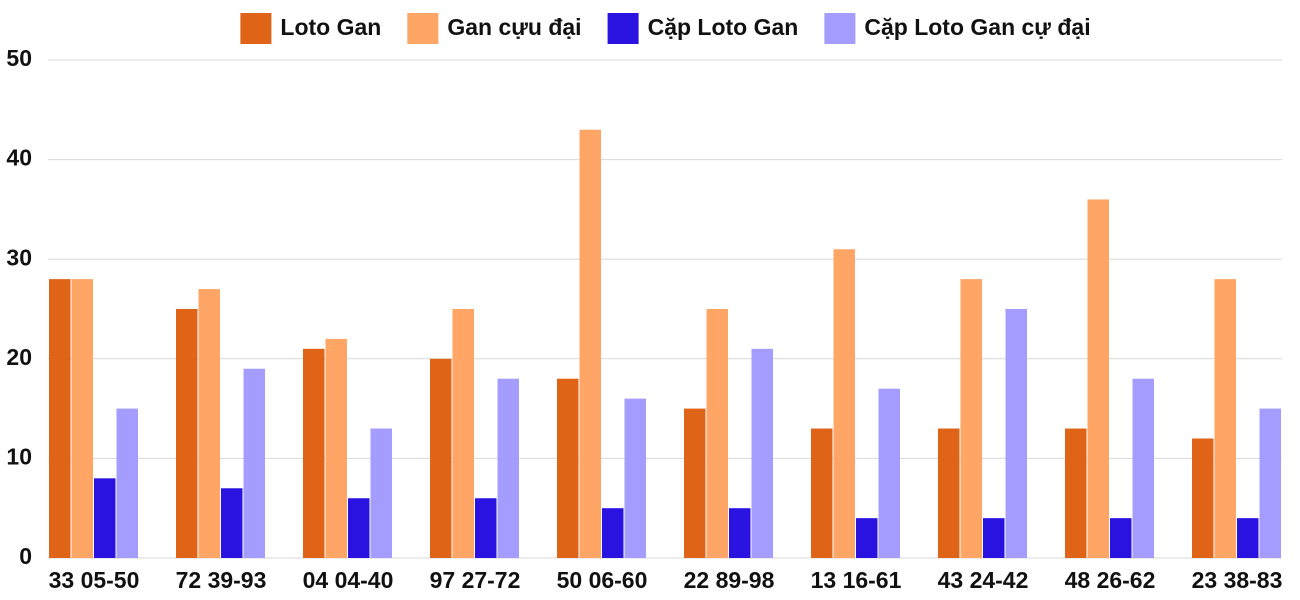 This screenshot has height=600, width=1300. Describe the element at coordinates (19, 158) in the screenshot. I see `y-tick-label: 40` at that location.